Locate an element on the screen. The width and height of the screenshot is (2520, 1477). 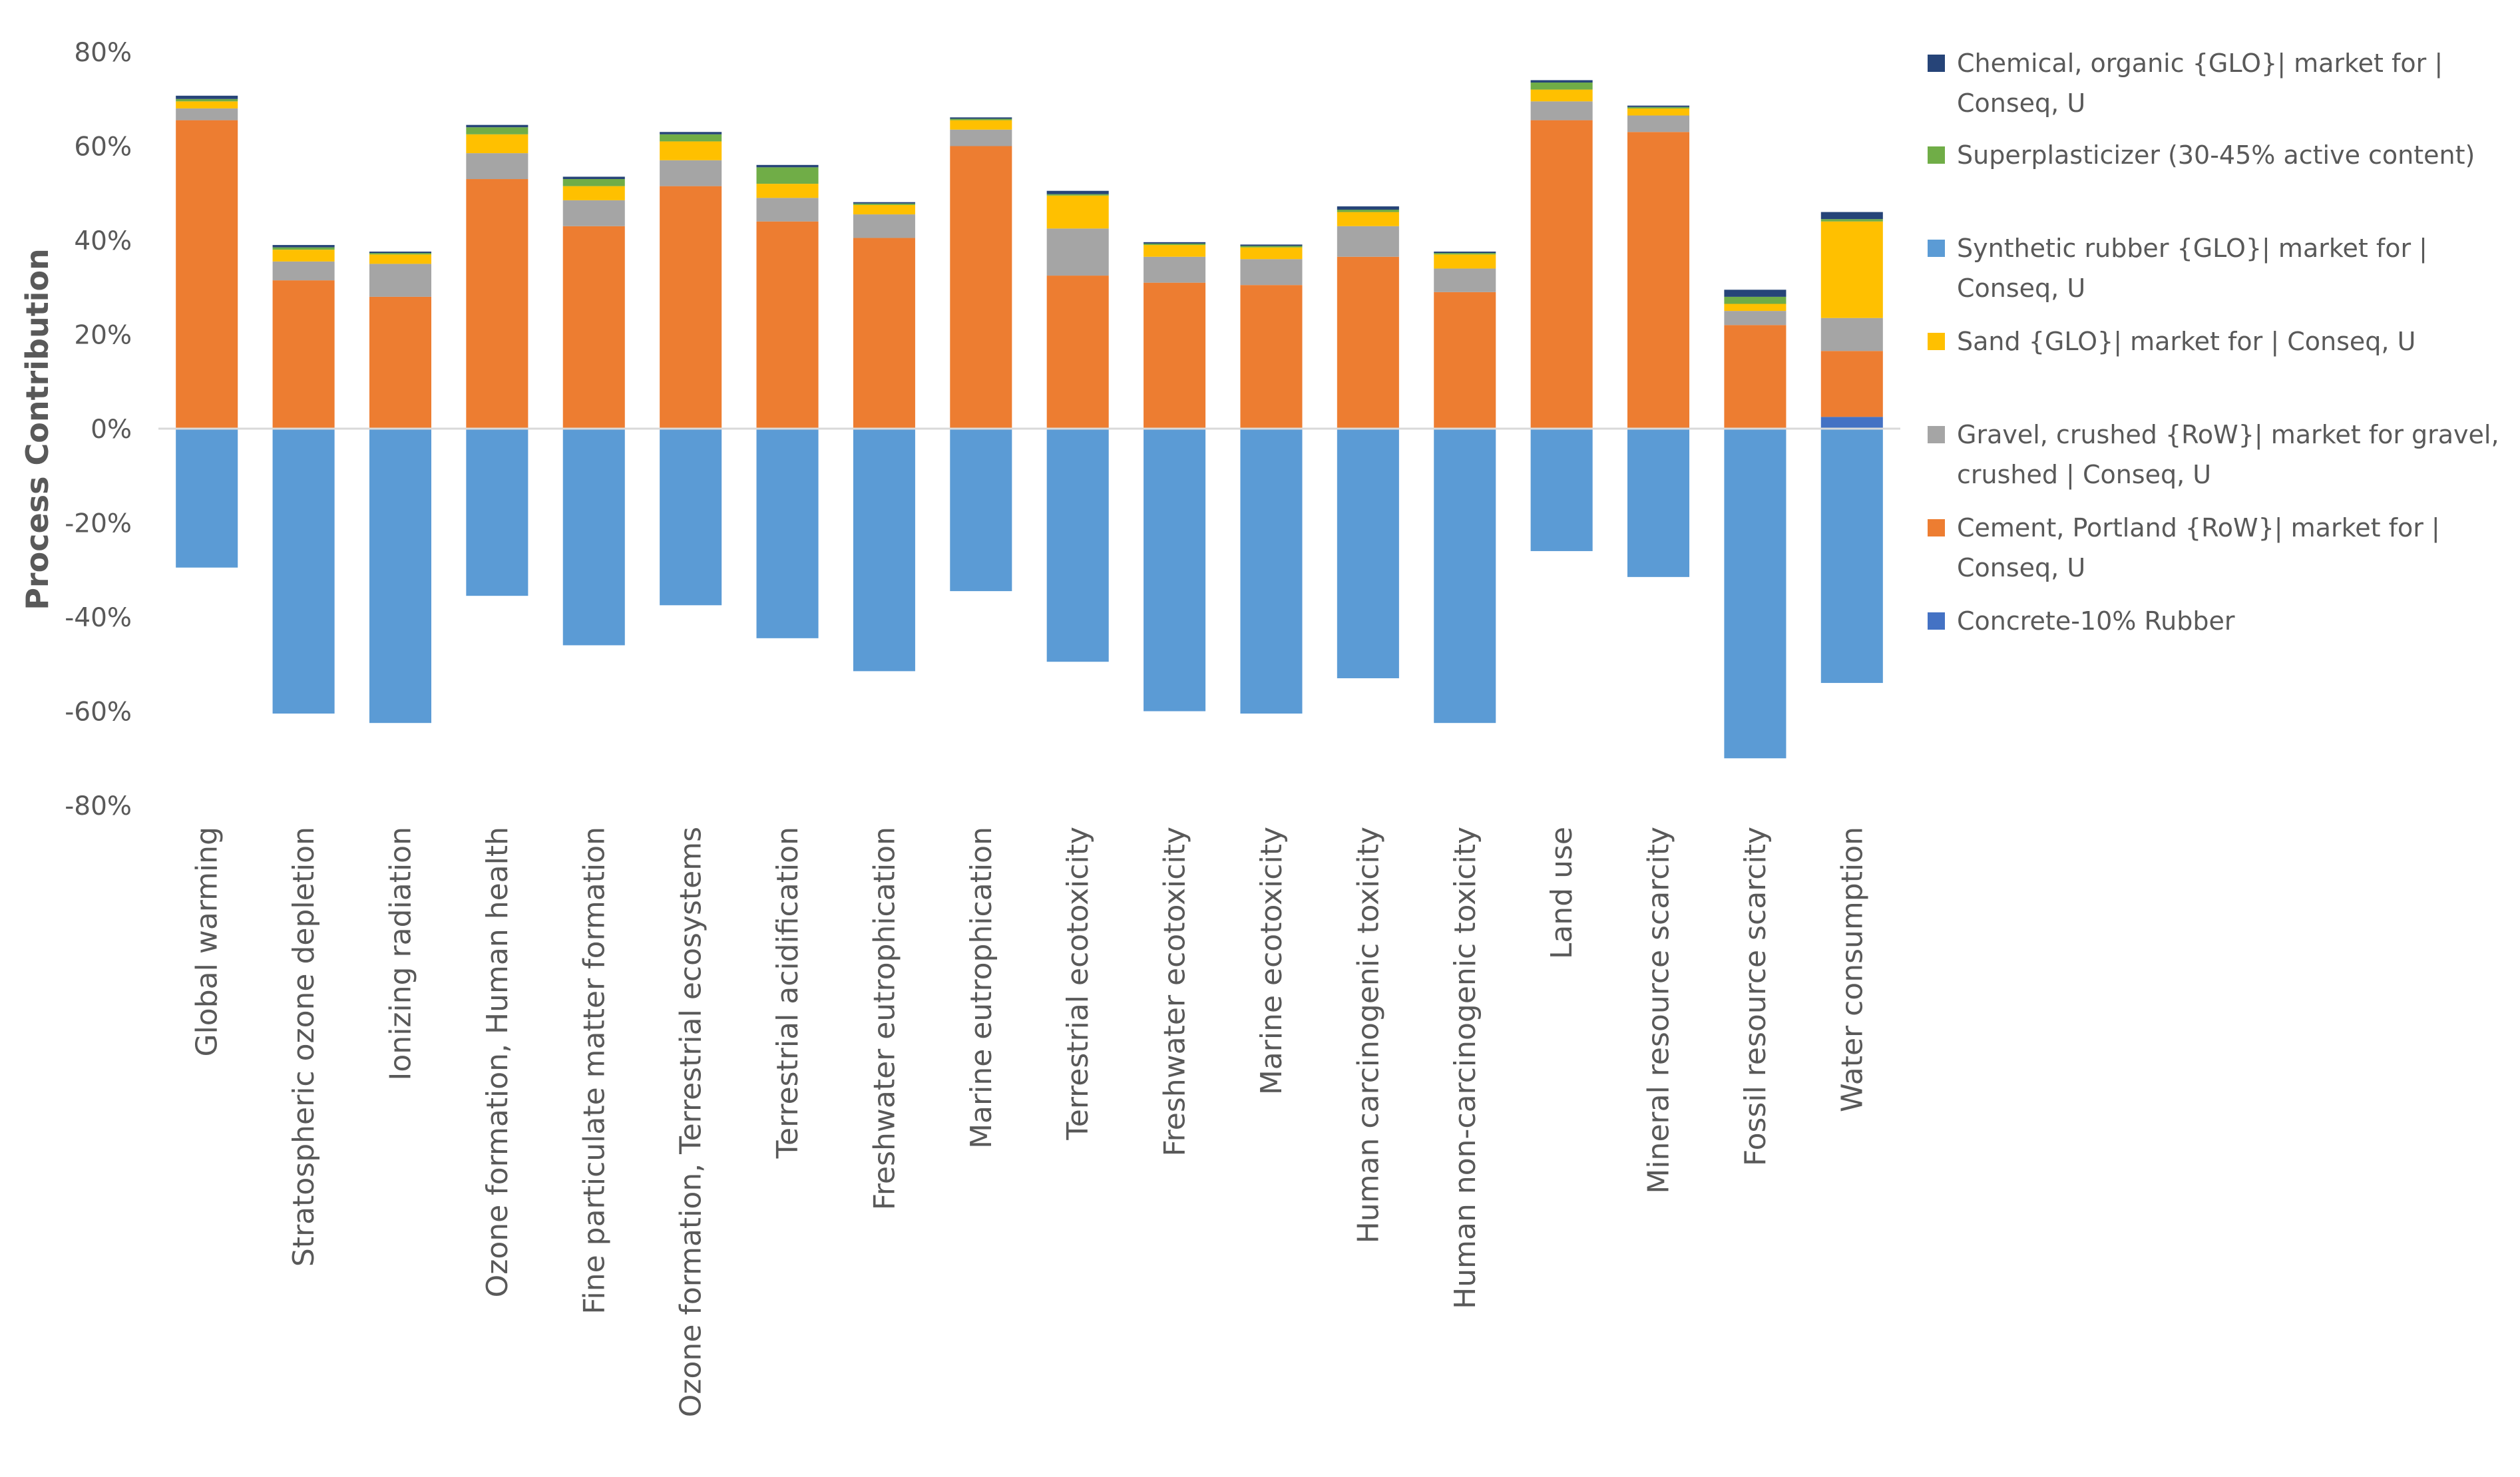
y-tick-label: -40% is located at coordinates (98, 618).